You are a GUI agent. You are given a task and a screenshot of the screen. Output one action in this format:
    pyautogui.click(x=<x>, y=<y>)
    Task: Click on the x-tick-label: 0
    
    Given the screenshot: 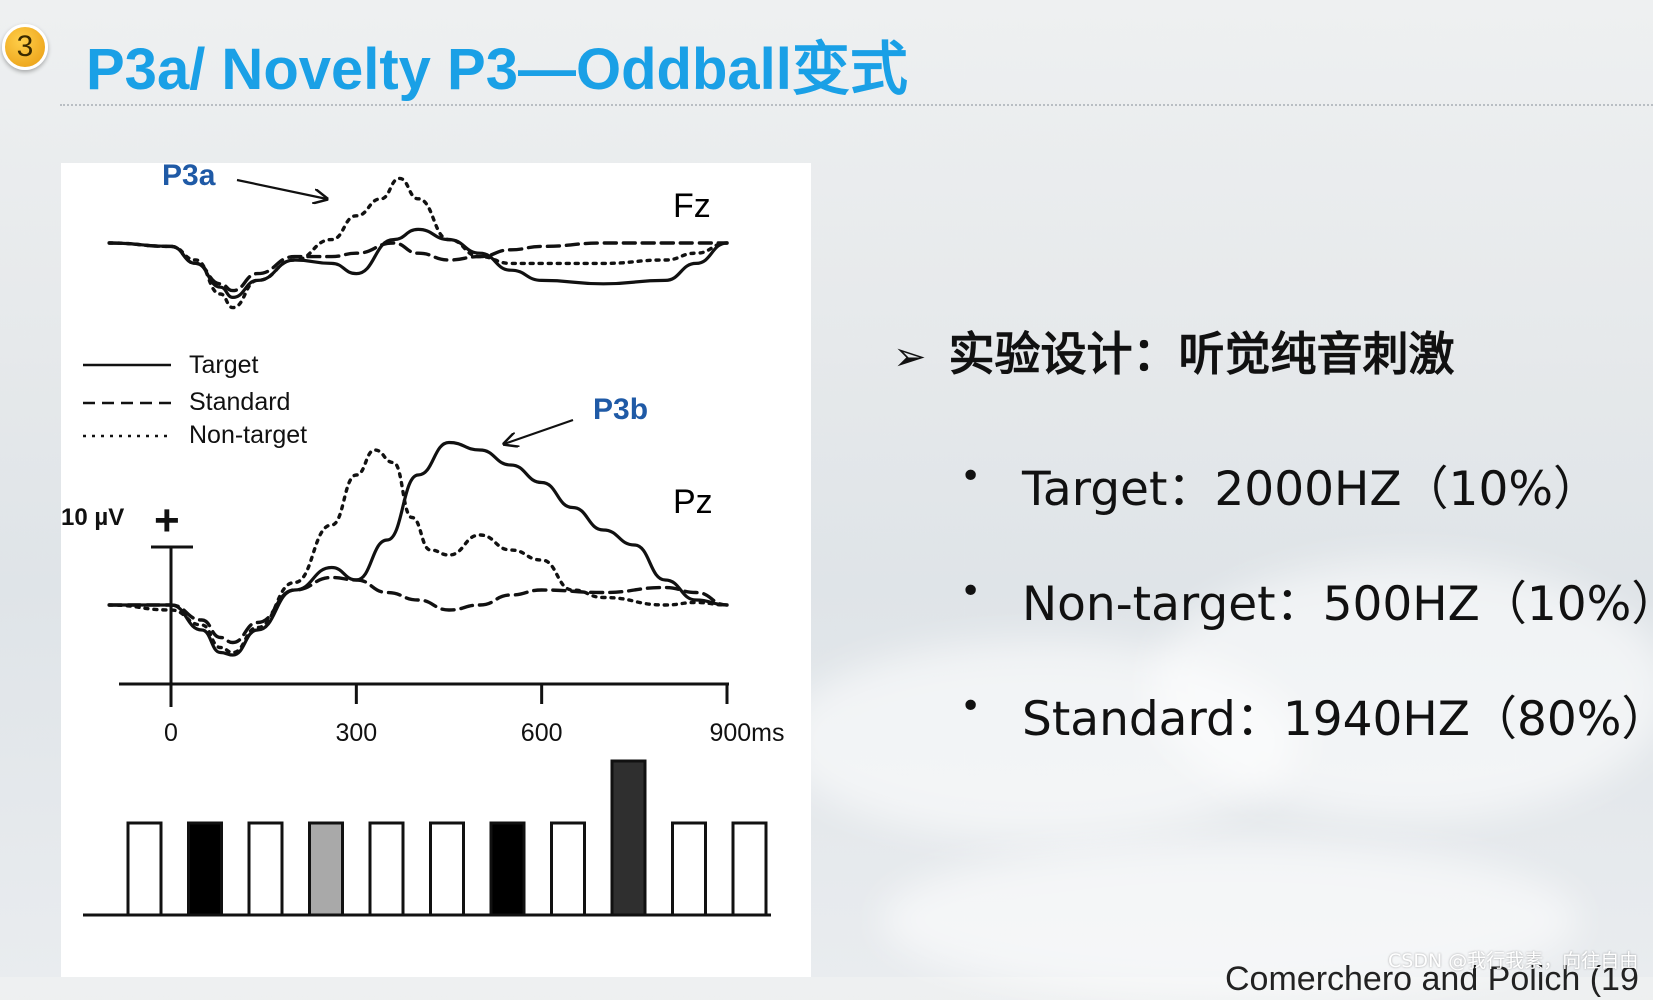 What is the action you would take?
    pyautogui.click(x=171, y=733)
    